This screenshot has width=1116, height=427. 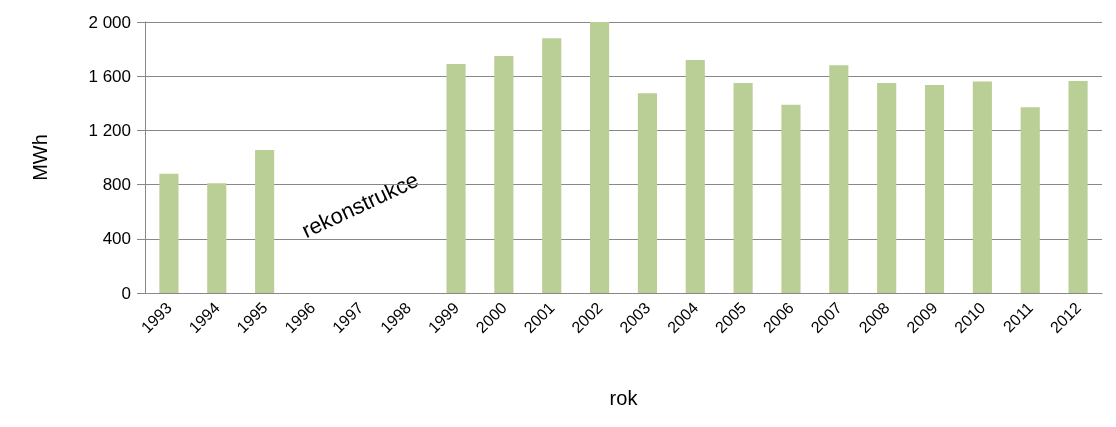 What do you see at coordinates (109, 130) in the screenshot?
I see `y-tick-label: 1 200` at bounding box center [109, 130].